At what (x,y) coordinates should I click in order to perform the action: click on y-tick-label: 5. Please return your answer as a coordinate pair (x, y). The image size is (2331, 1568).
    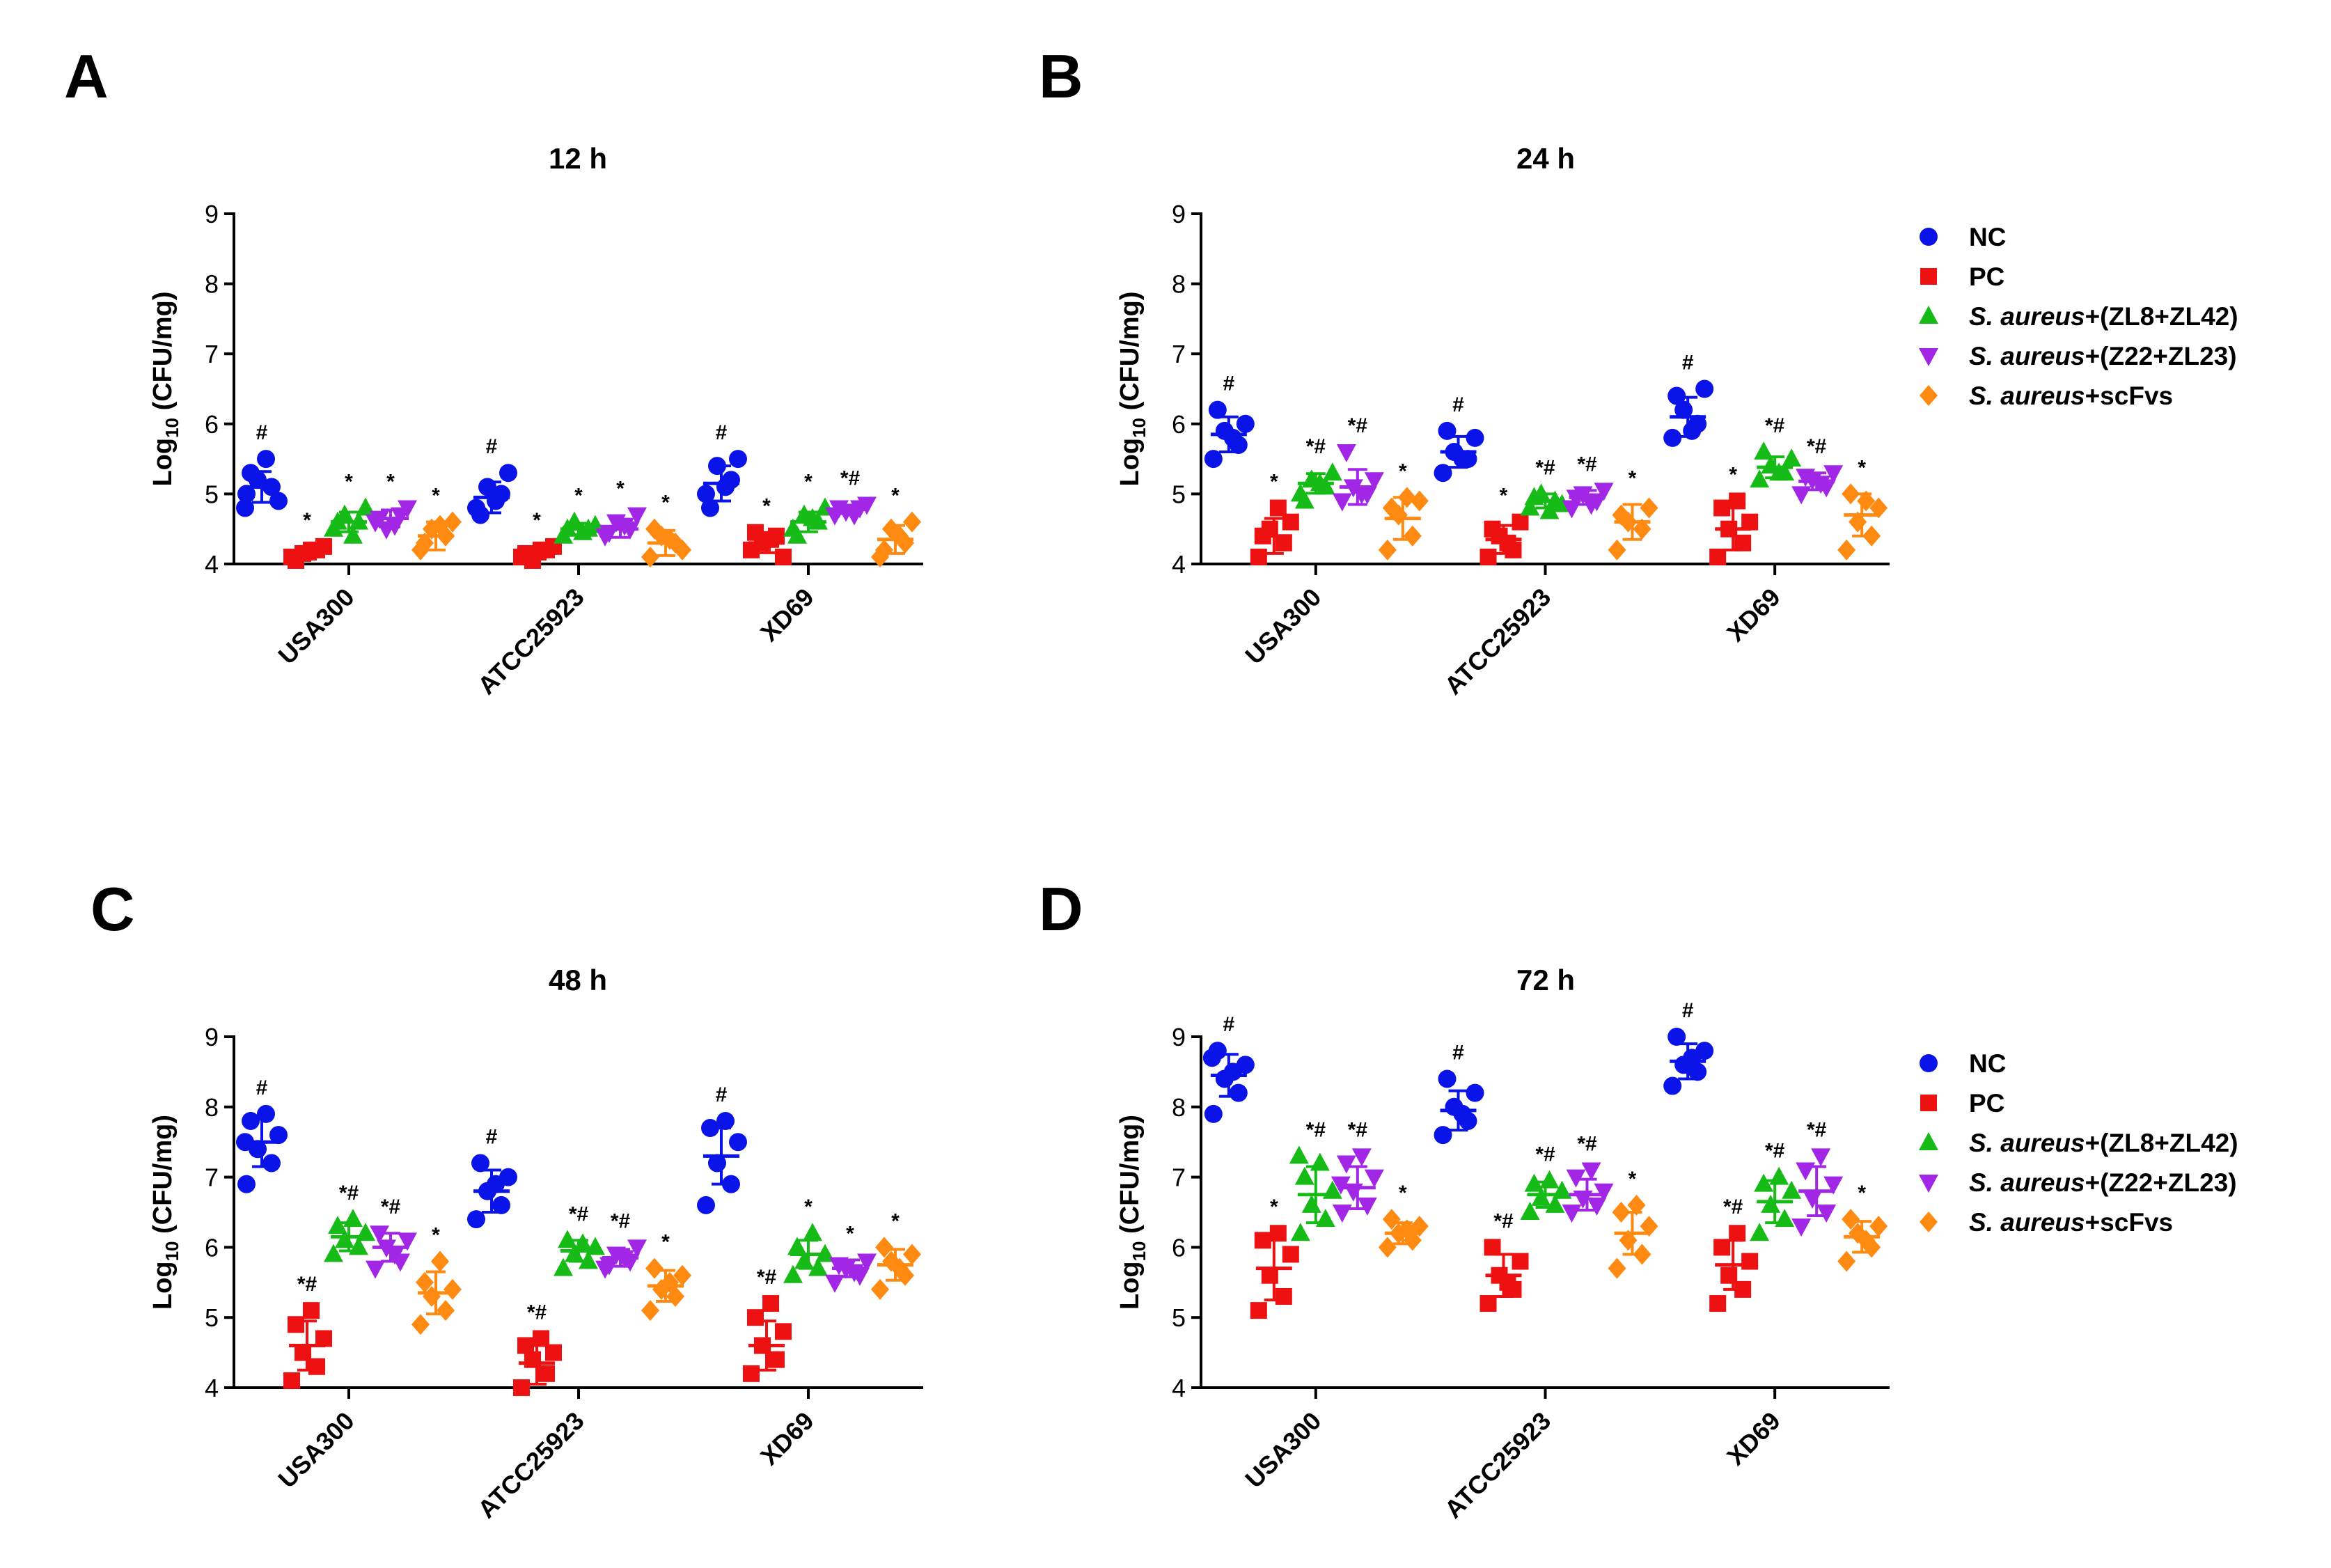
    Looking at the image, I should click on (1179, 1317).